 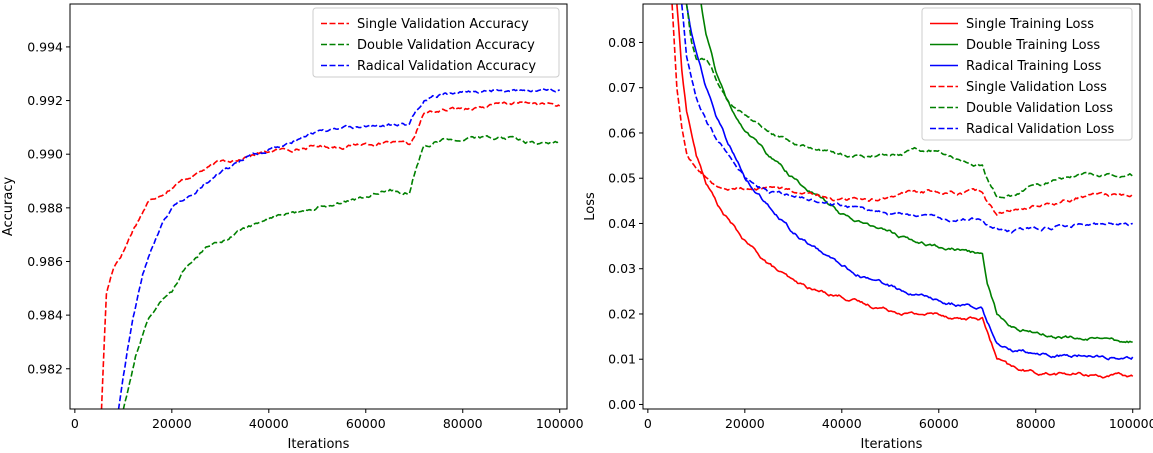 What do you see at coordinates (45, 261) in the screenshot?
I see `y-tick-label: 0.986` at bounding box center [45, 261].